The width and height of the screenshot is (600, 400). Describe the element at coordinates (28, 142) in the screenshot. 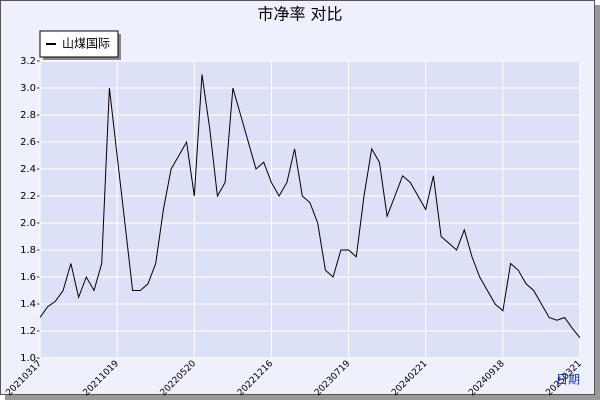

I see `y-tick-label: 2.6` at that location.